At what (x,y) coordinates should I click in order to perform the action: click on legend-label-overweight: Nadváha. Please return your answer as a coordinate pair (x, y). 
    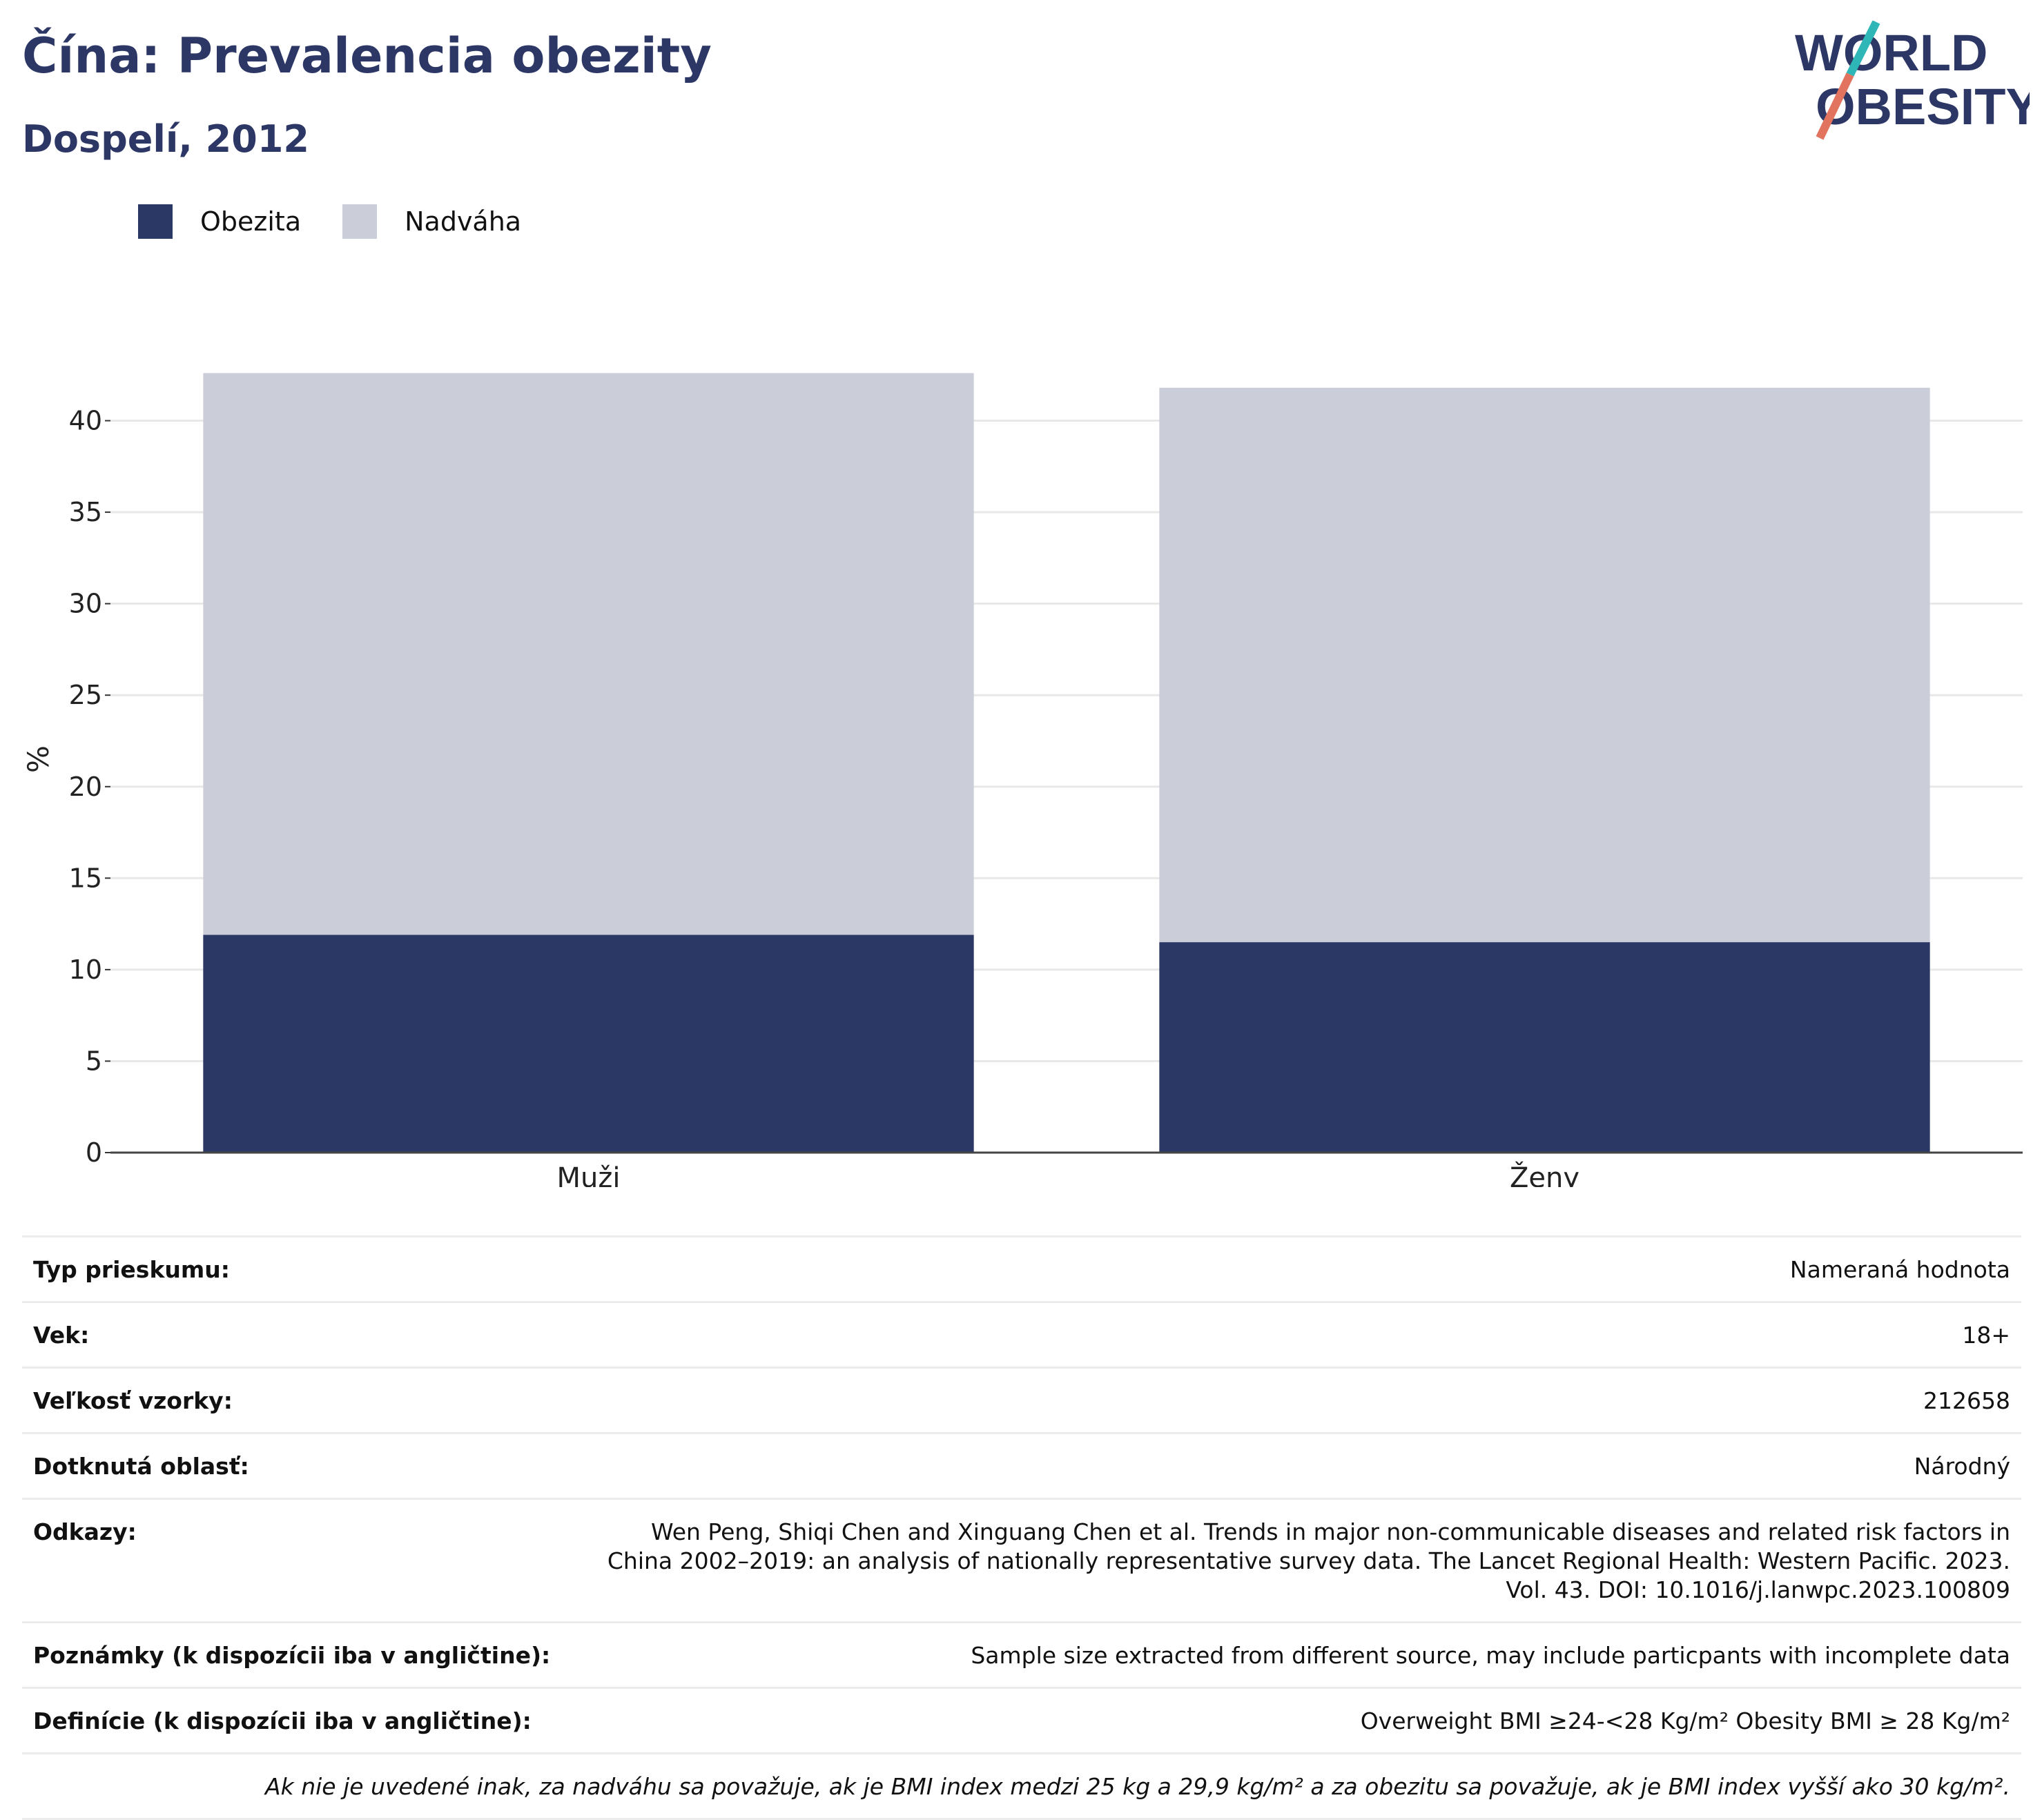
    Looking at the image, I should click on (463, 221).